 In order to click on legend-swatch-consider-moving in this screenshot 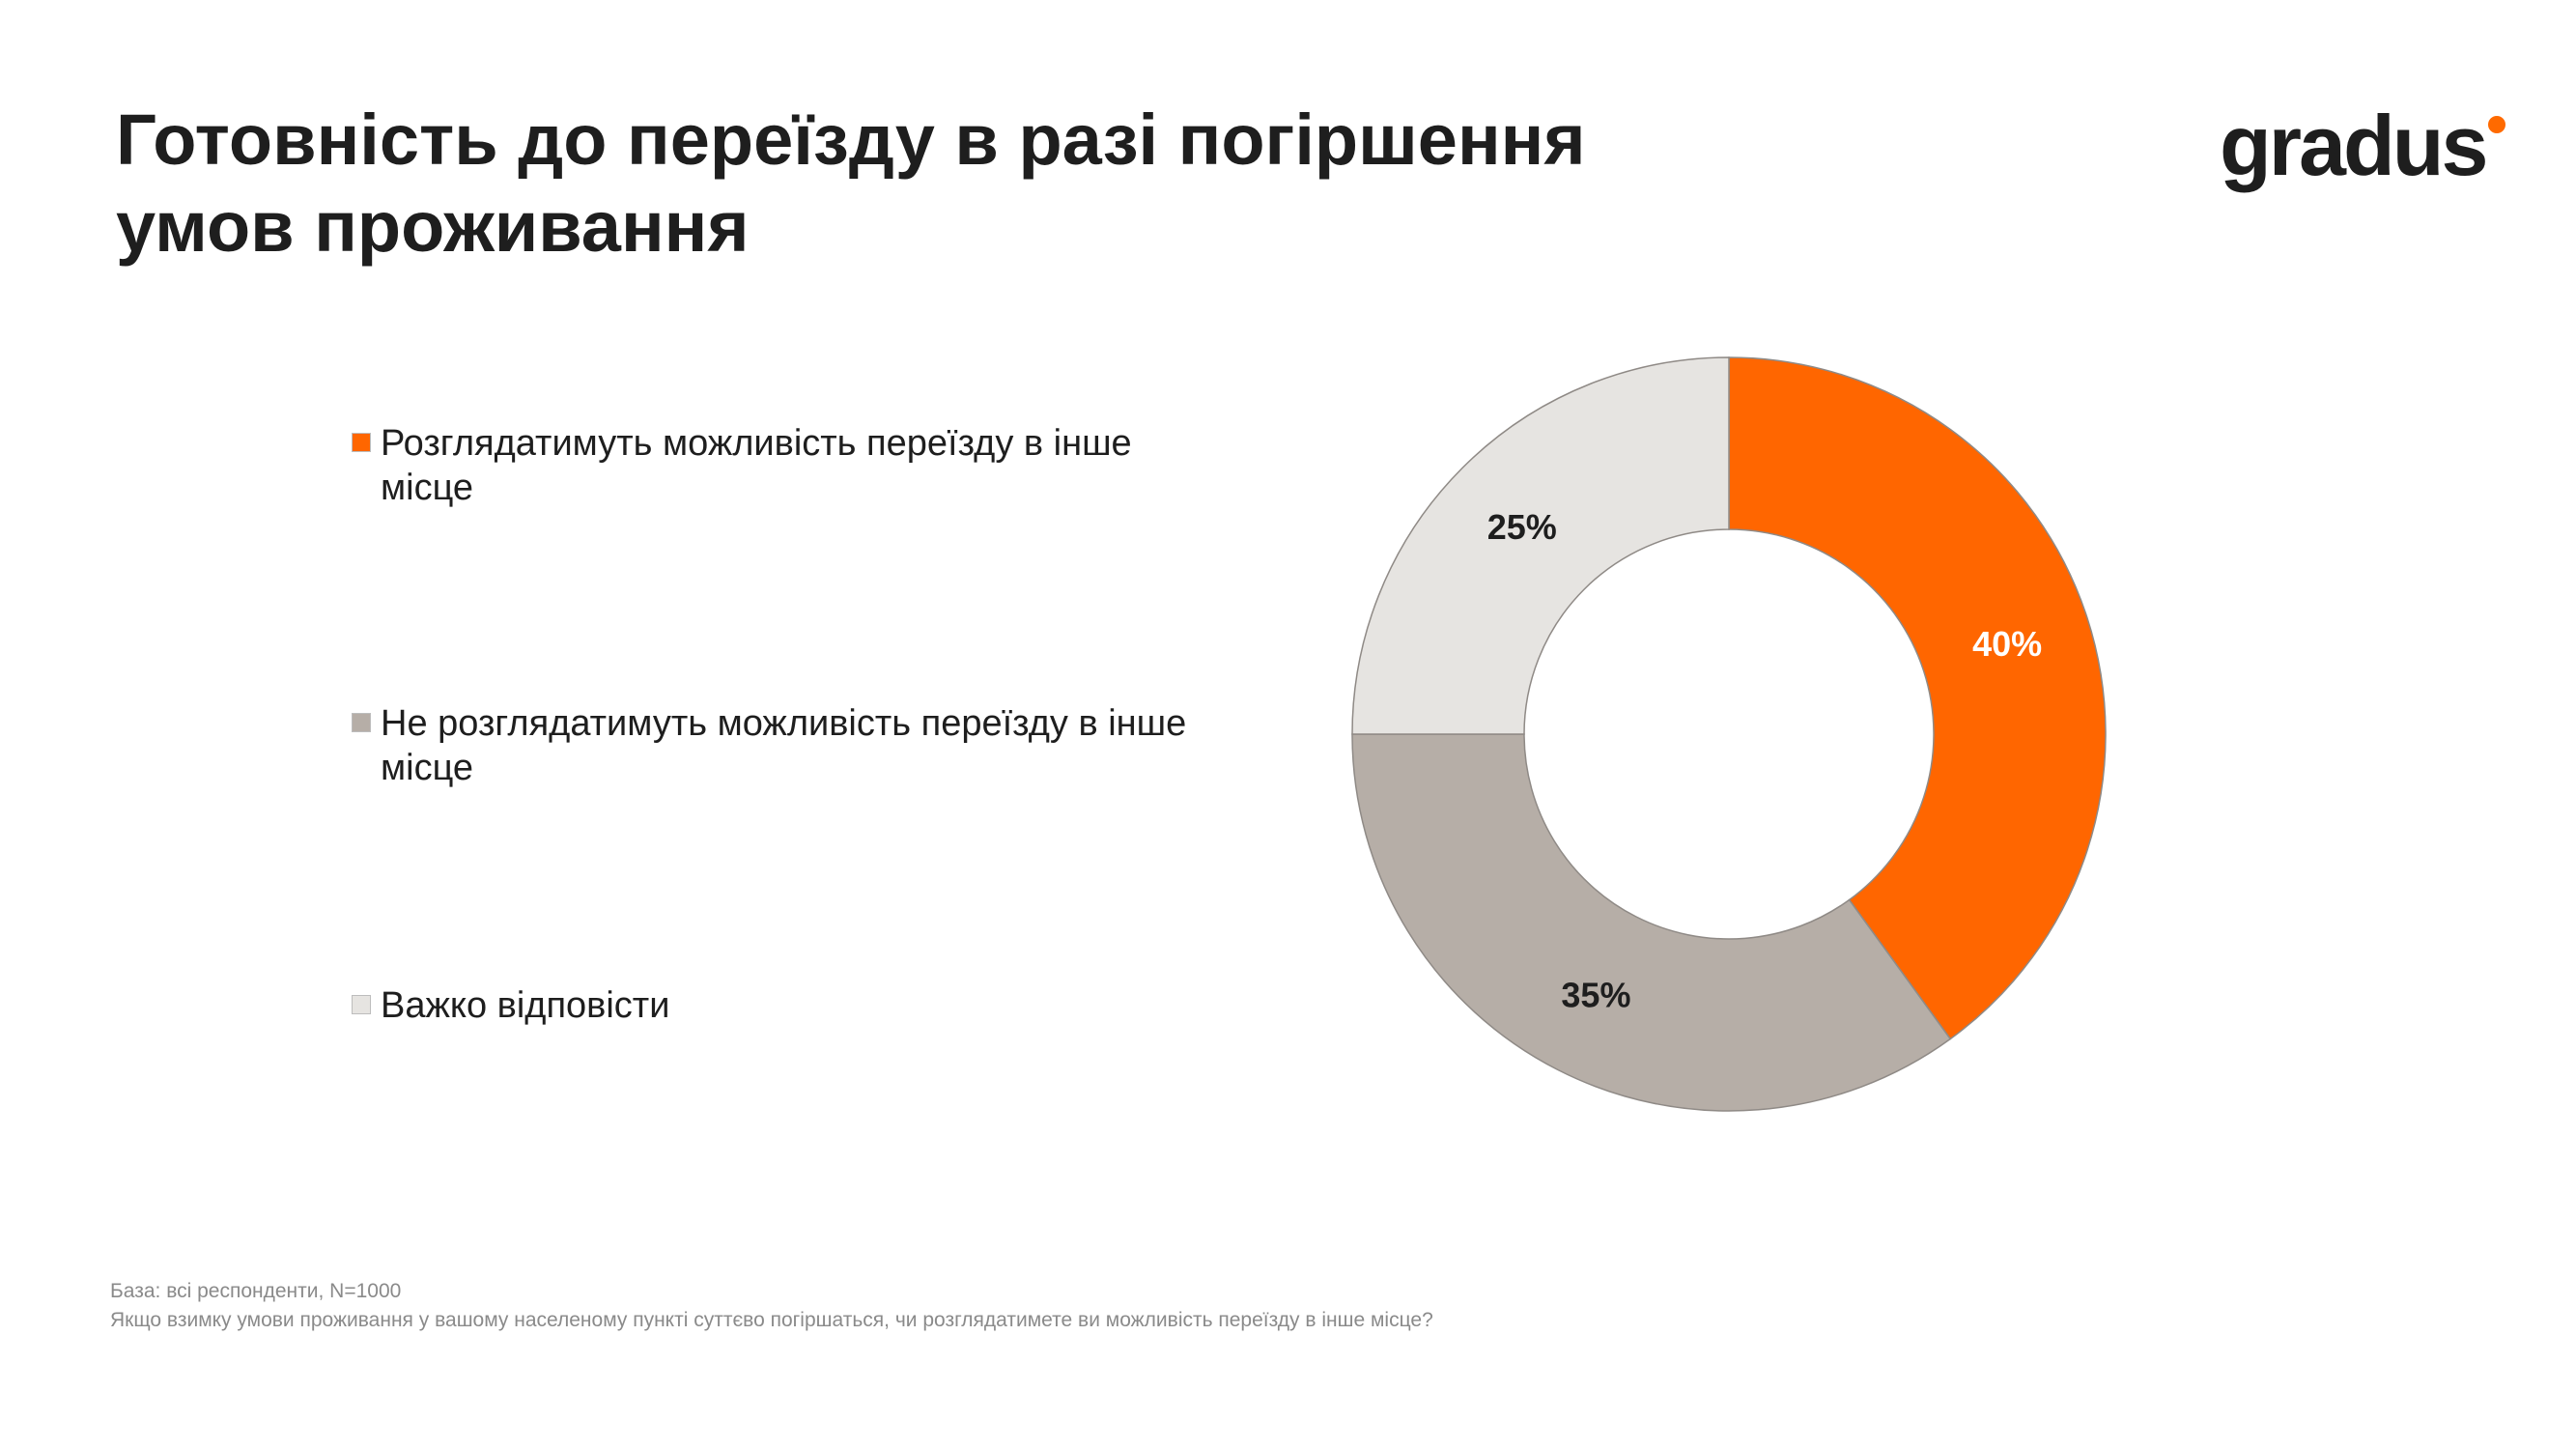, I will do `click(361, 442)`.